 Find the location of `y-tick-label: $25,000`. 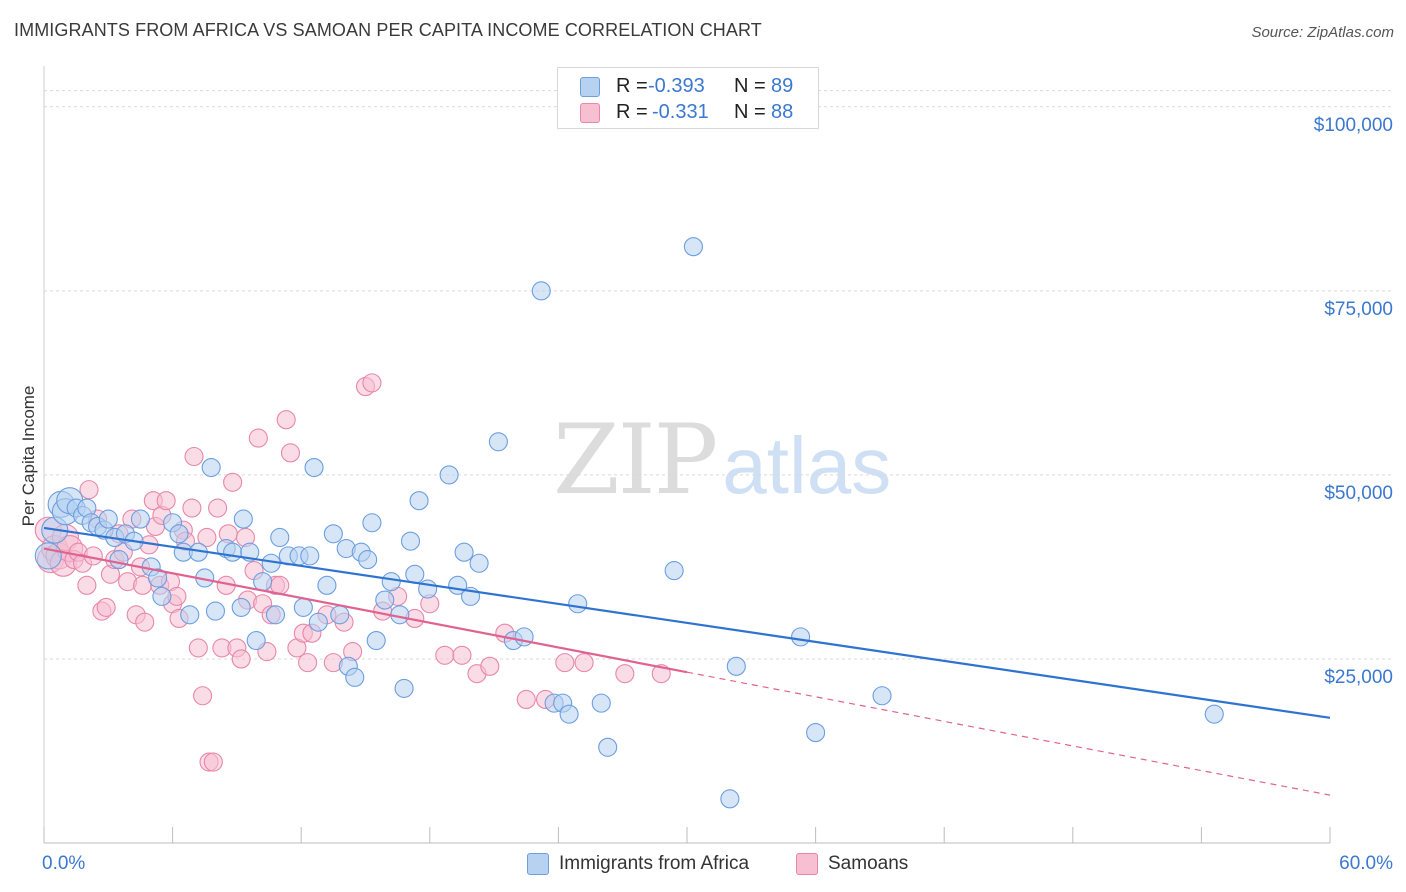

y-tick-label: $25,000 is located at coordinates (1358, 677).